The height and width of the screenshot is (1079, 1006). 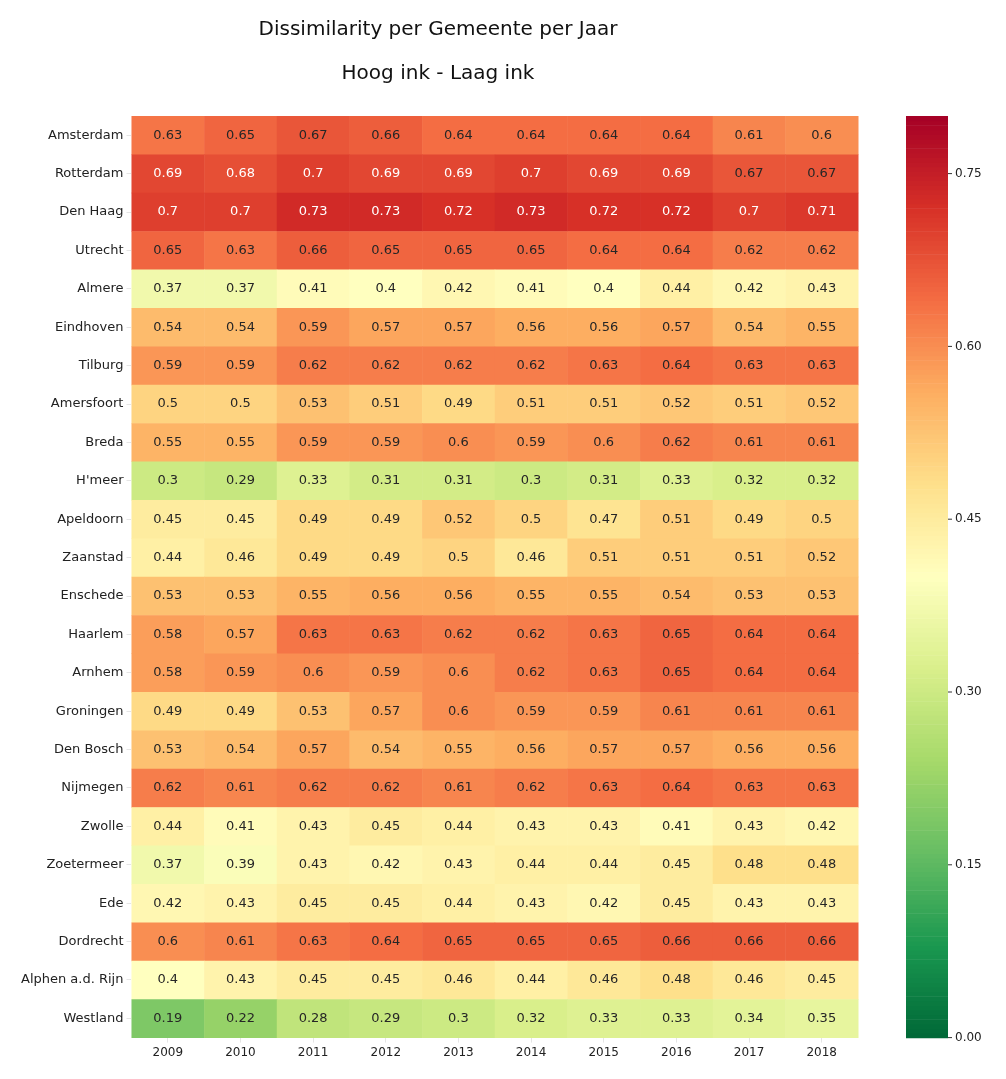 I want to click on y-tick-label: Westland, so click(x=93, y=1017).